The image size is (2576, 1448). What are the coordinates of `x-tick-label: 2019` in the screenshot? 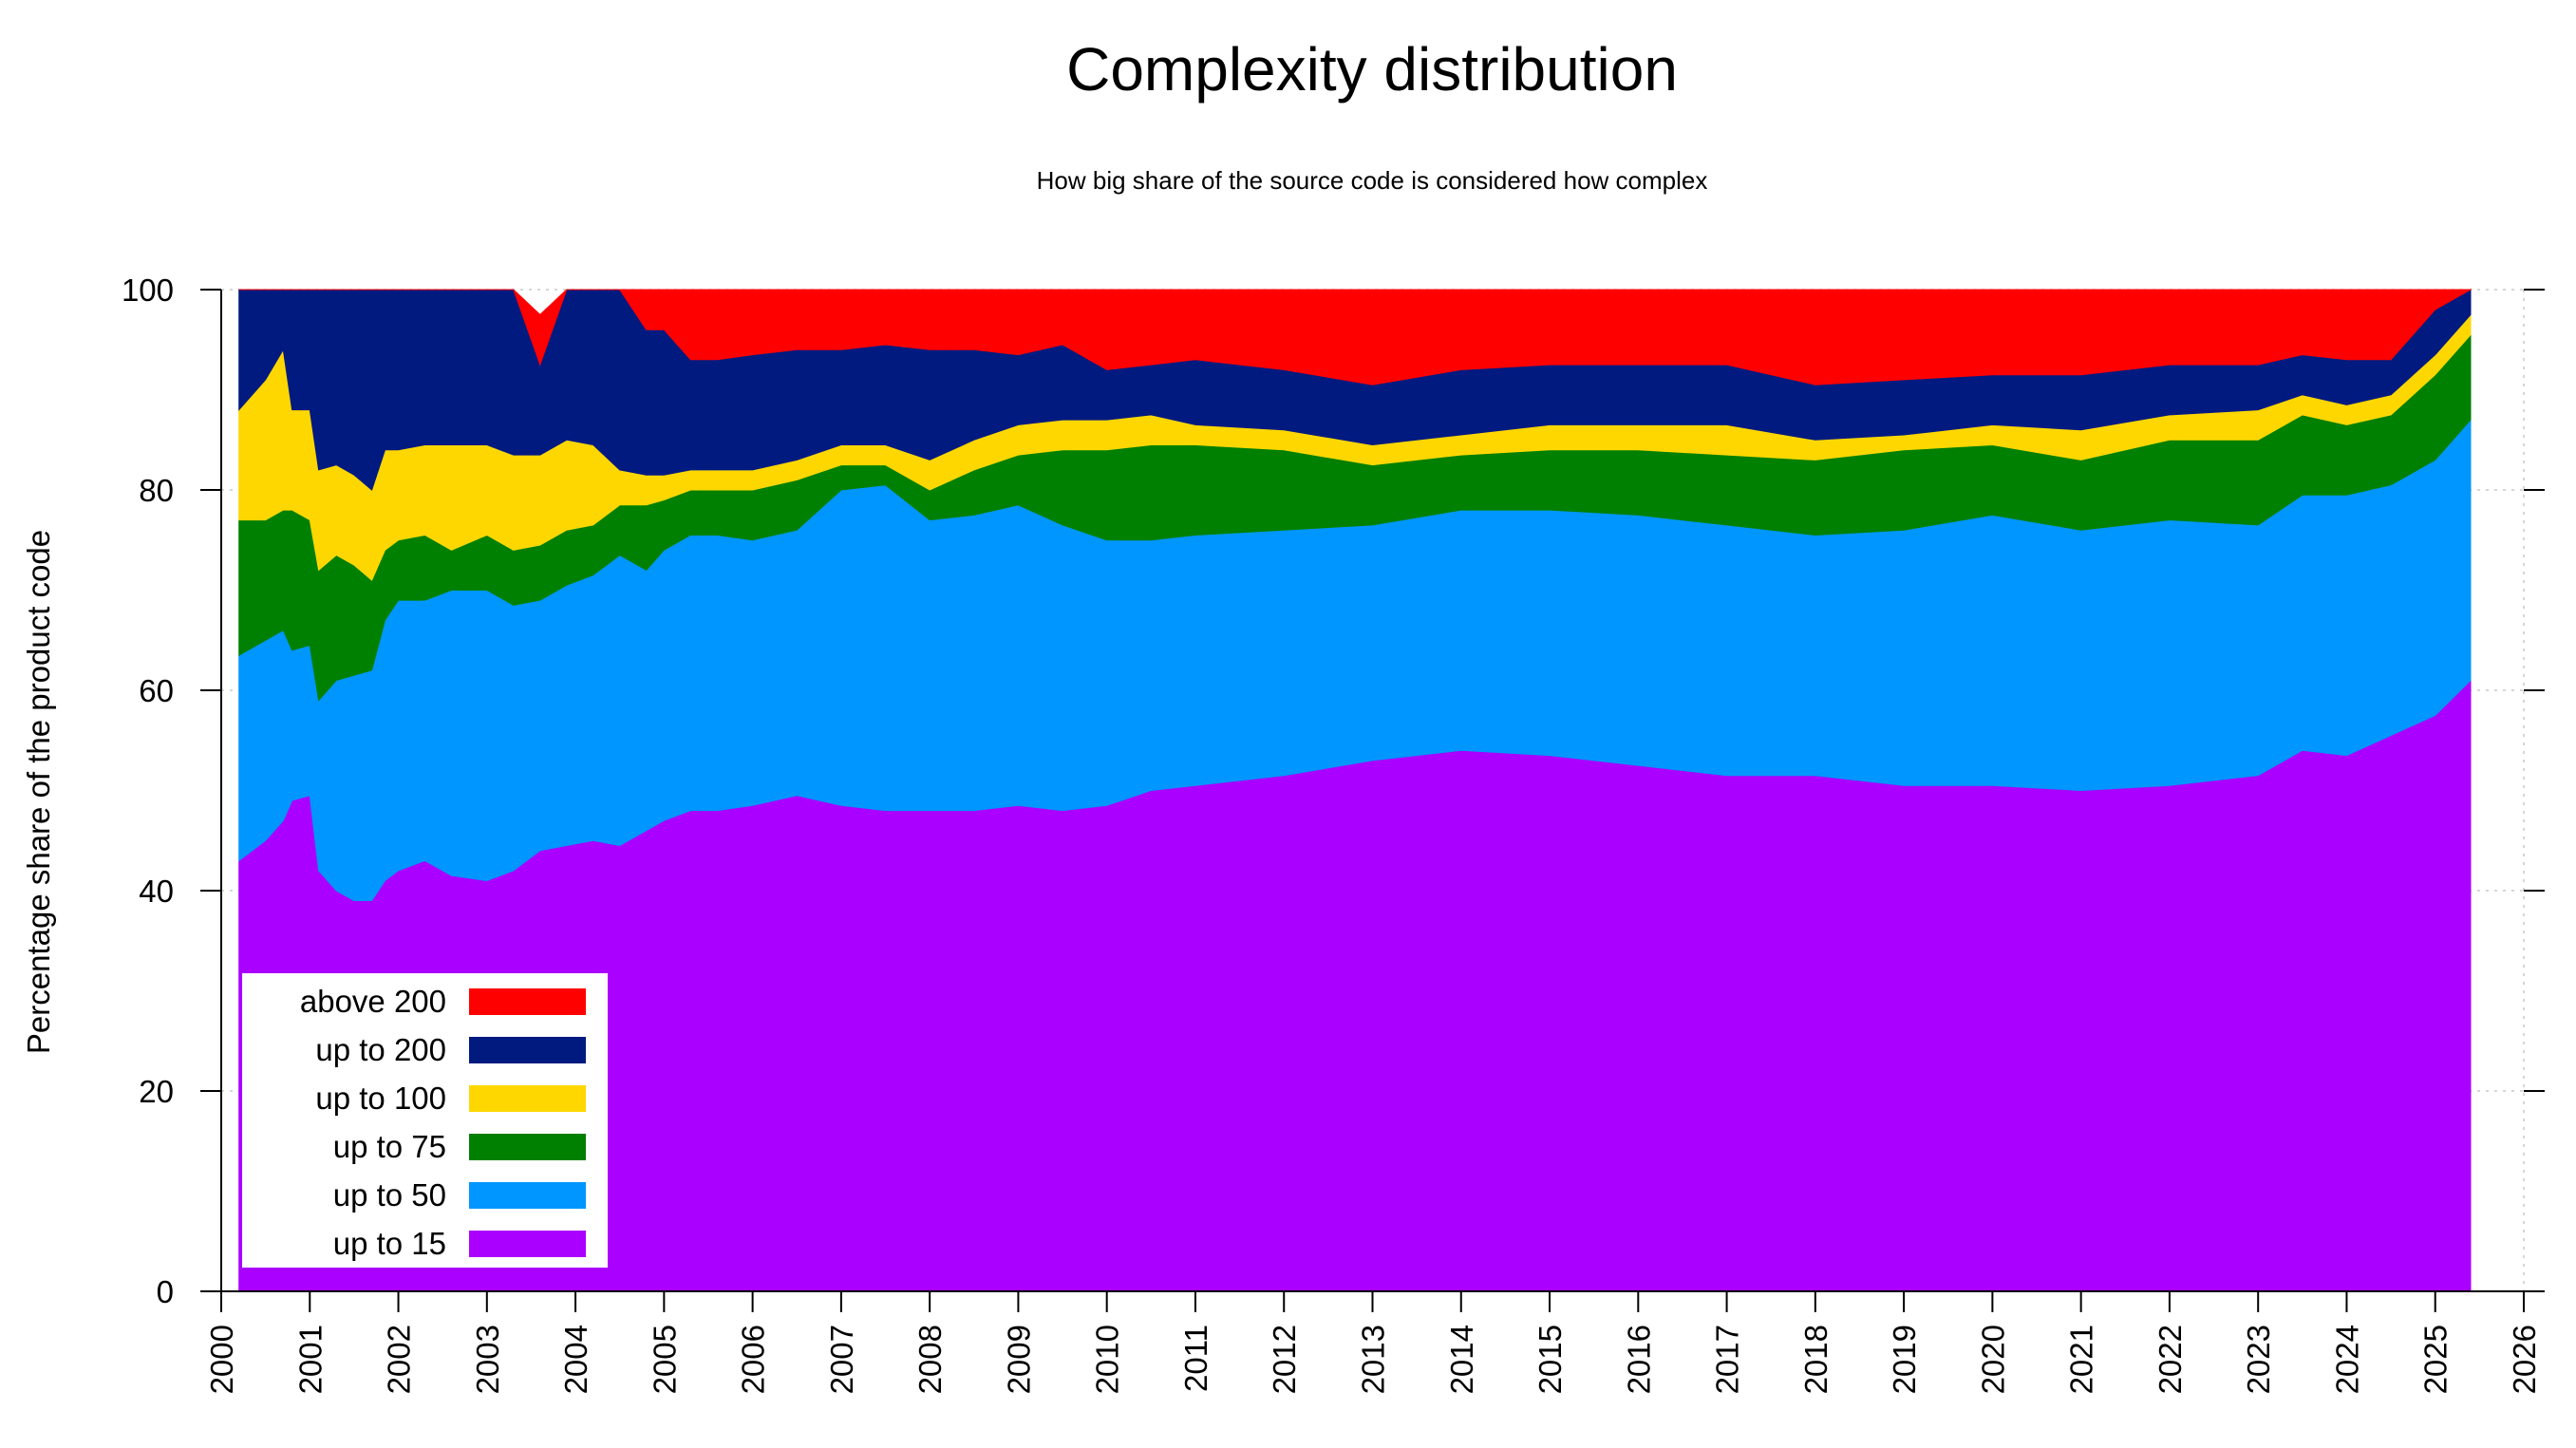 It's located at (1904, 1359).